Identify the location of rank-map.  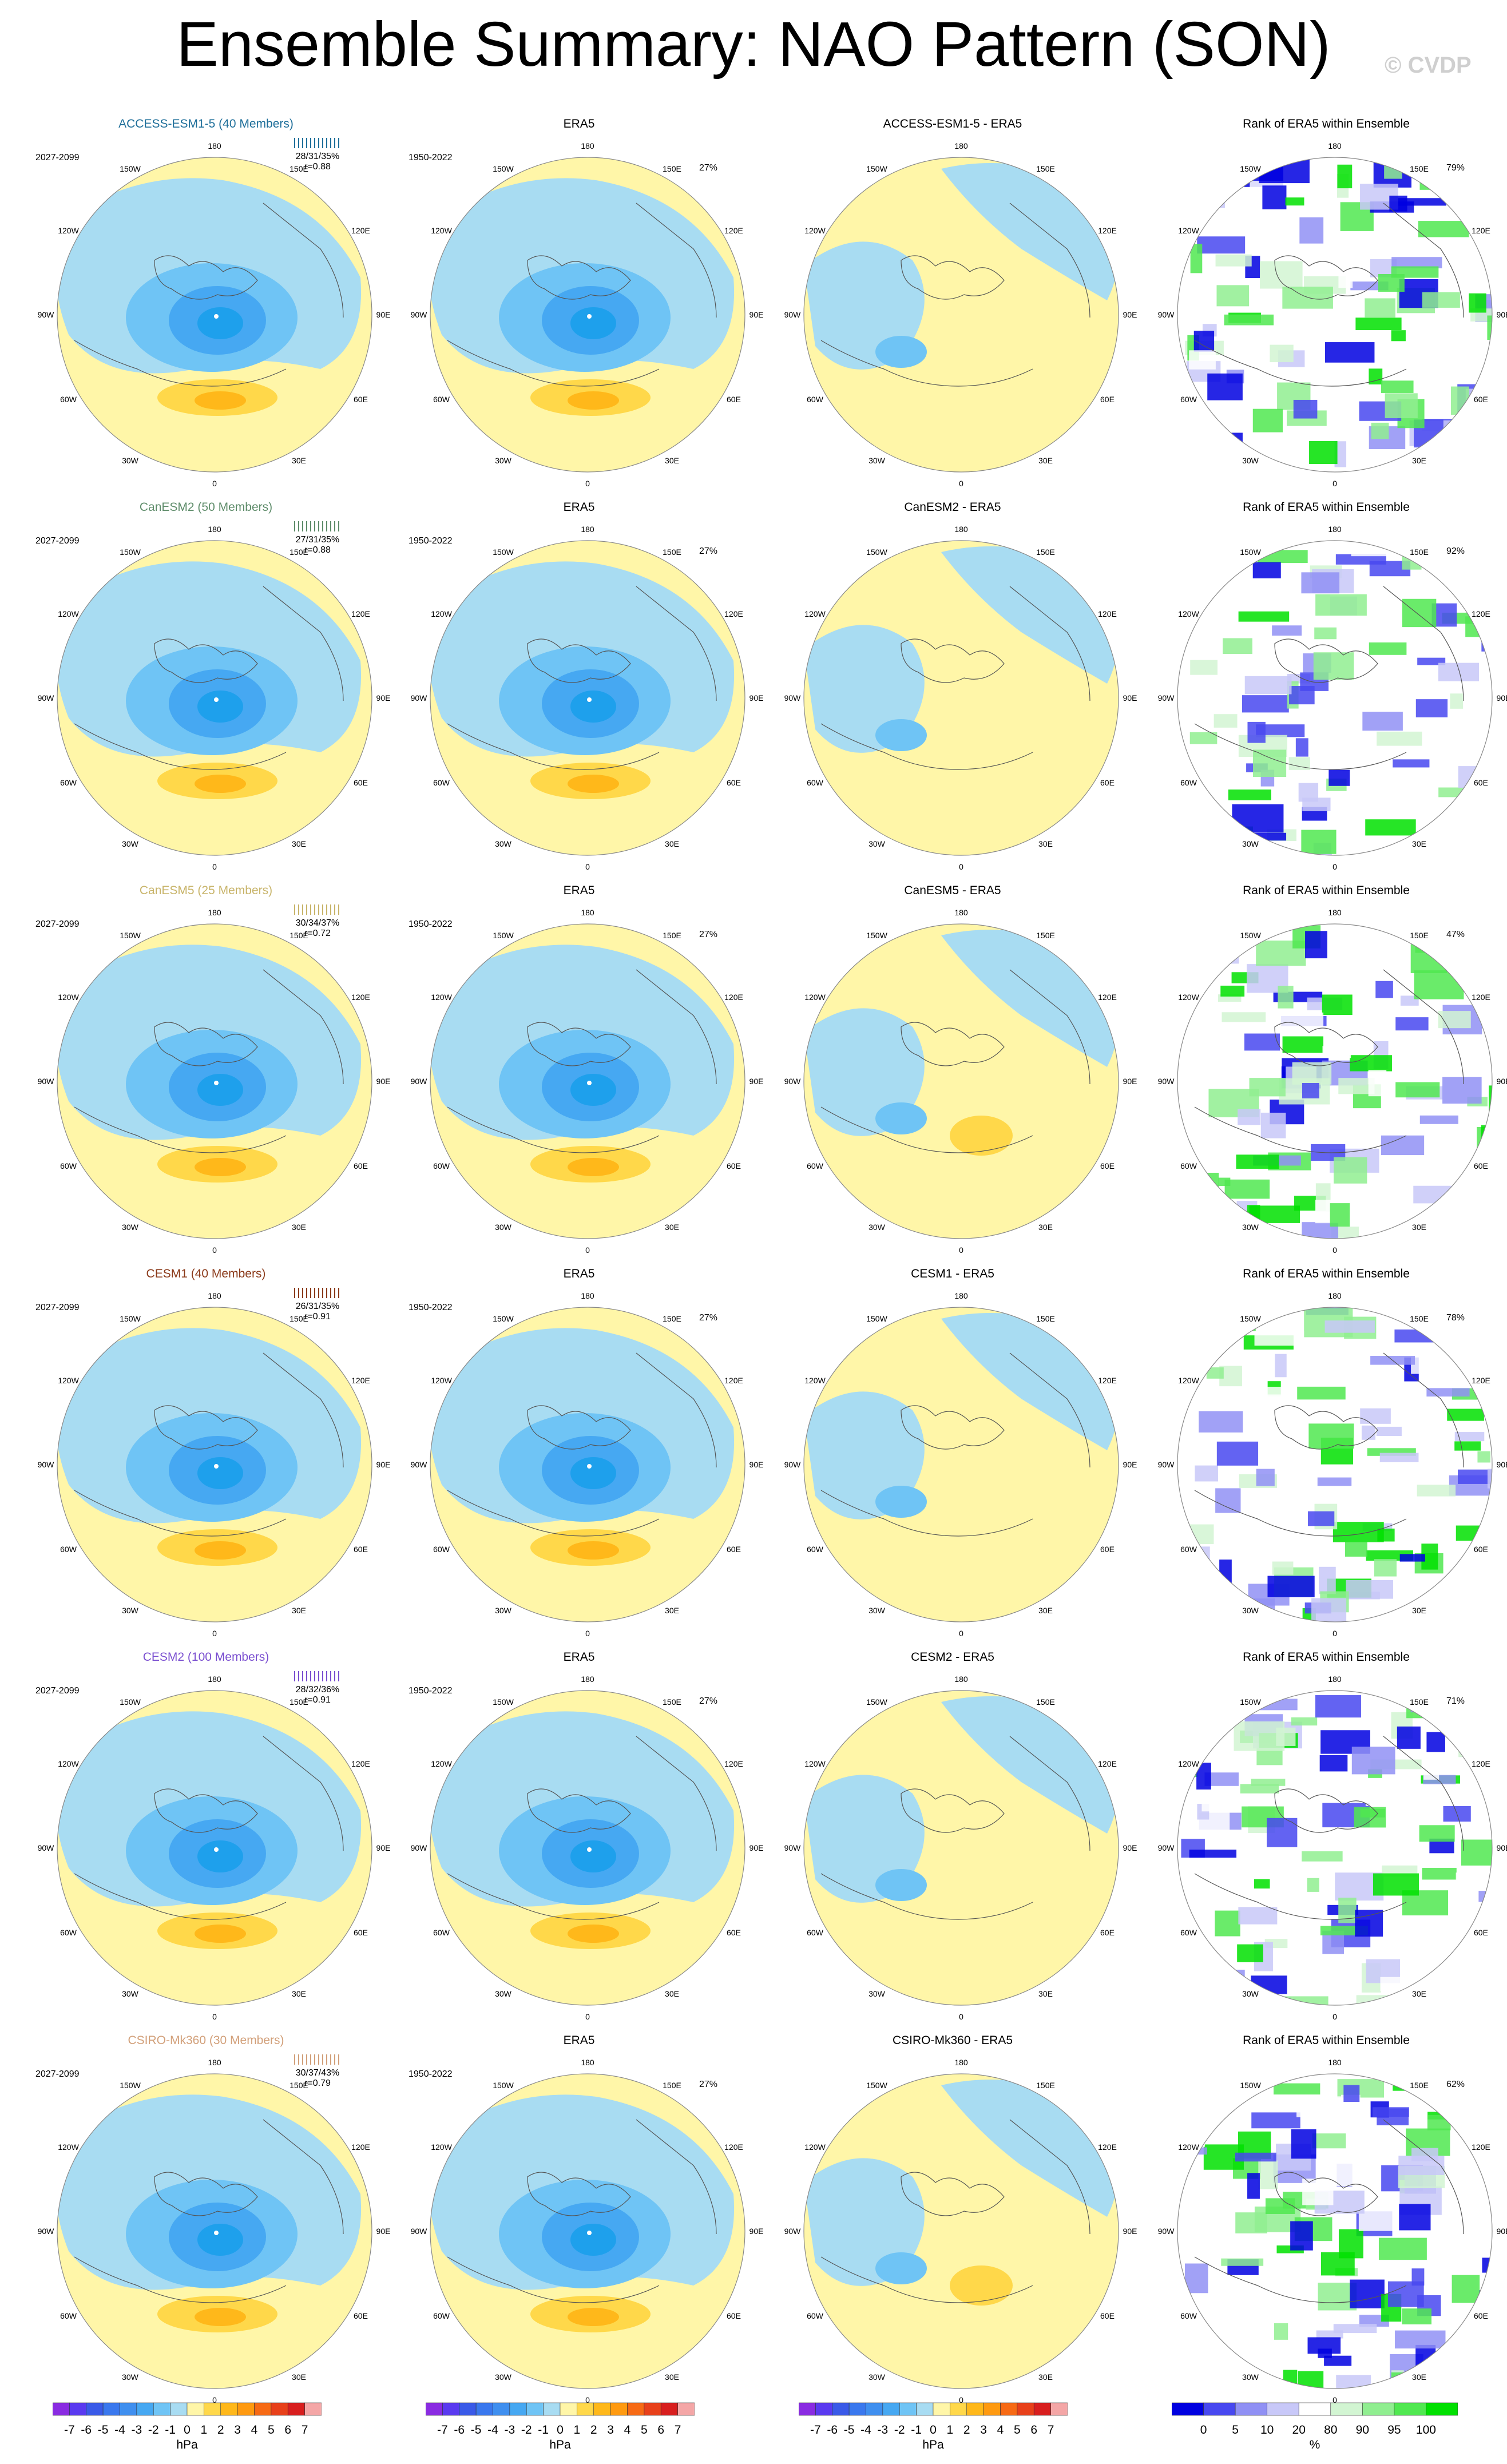
(1342, 1081).